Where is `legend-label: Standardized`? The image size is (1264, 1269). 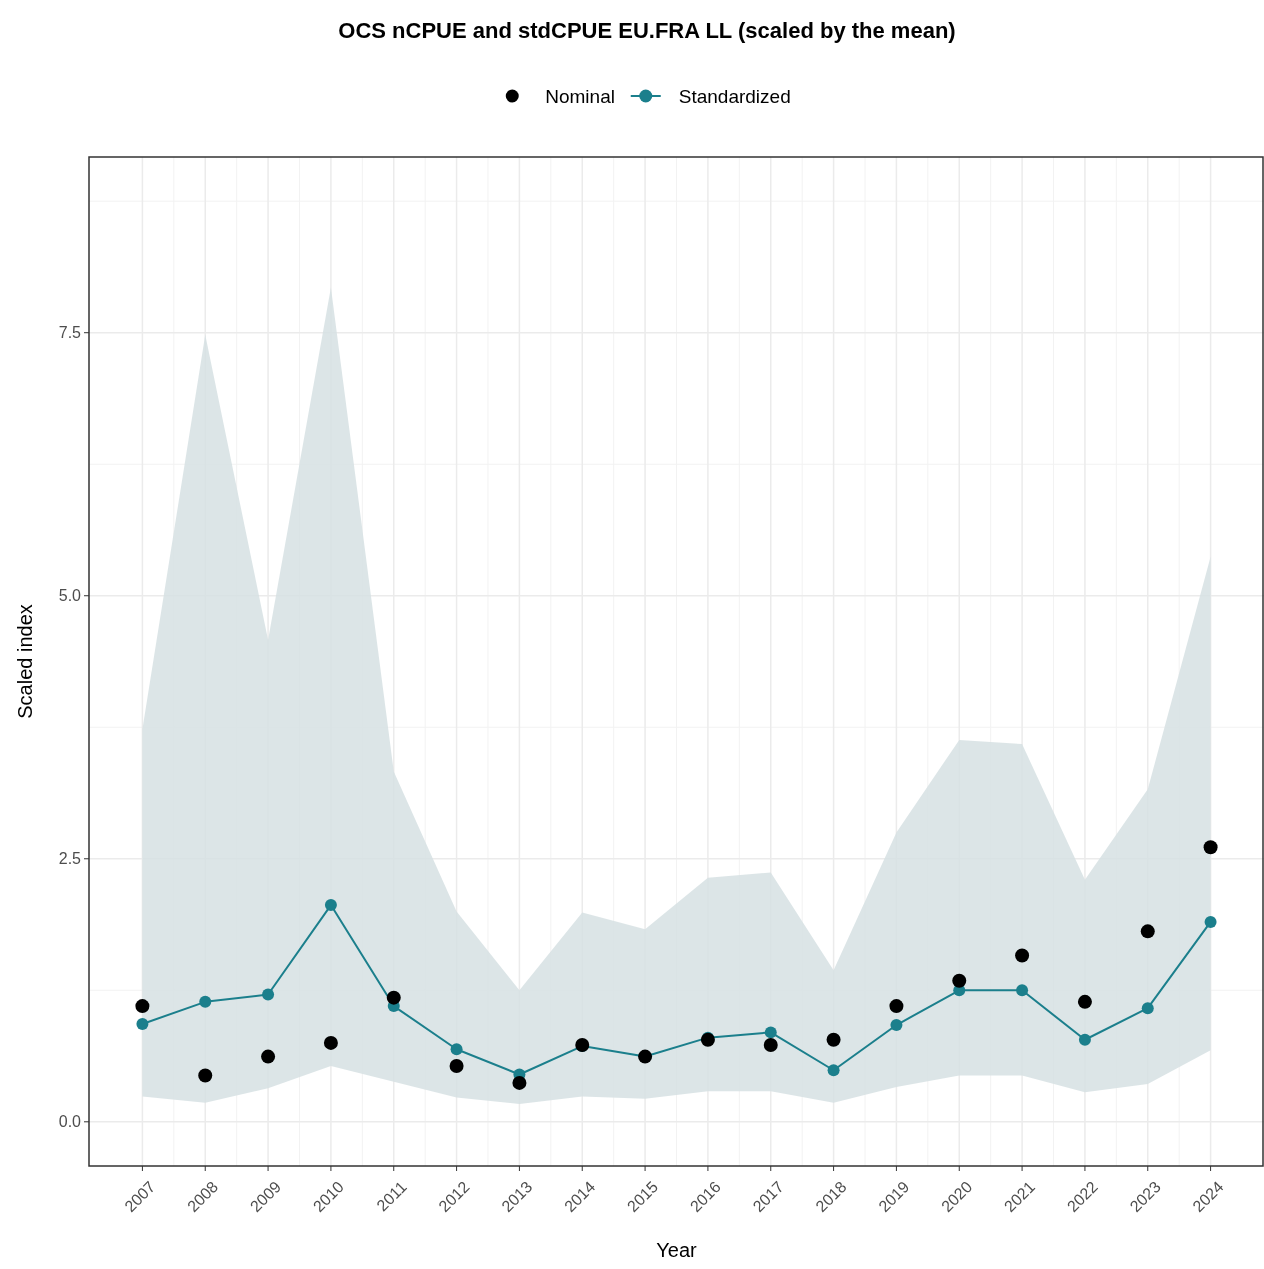 legend-label: Standardized is located at coordinates (734, 96).